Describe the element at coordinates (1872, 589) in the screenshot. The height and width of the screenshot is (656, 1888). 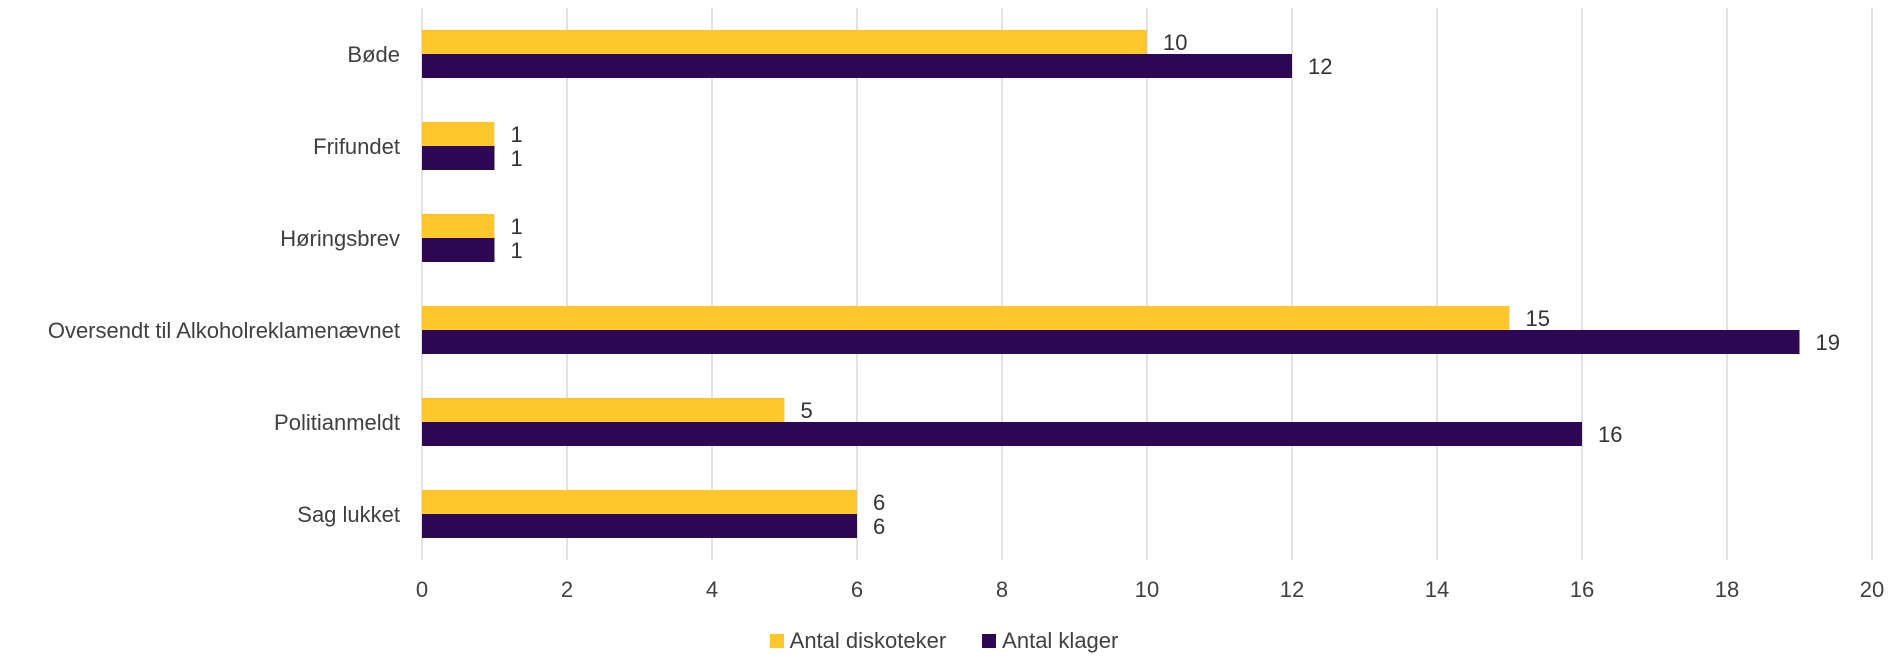
I see `x-tick-label: 20` at that location.